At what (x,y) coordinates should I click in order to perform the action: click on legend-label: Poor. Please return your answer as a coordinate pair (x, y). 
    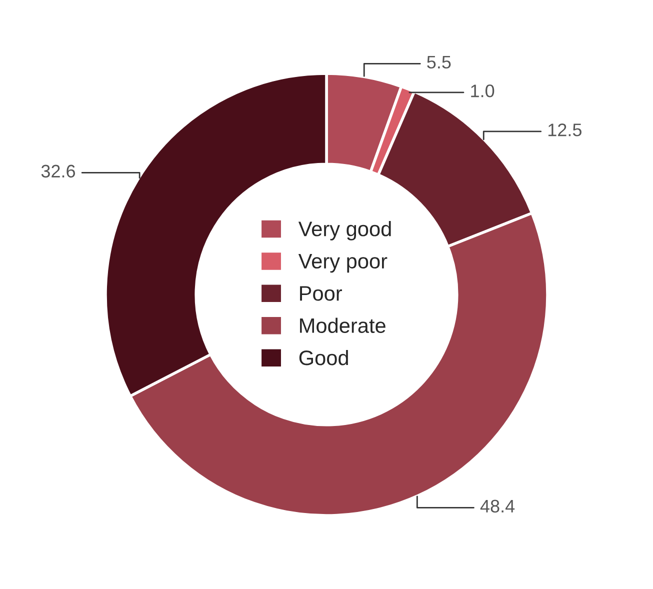
    Looking at the image, I should click on (321, 293).